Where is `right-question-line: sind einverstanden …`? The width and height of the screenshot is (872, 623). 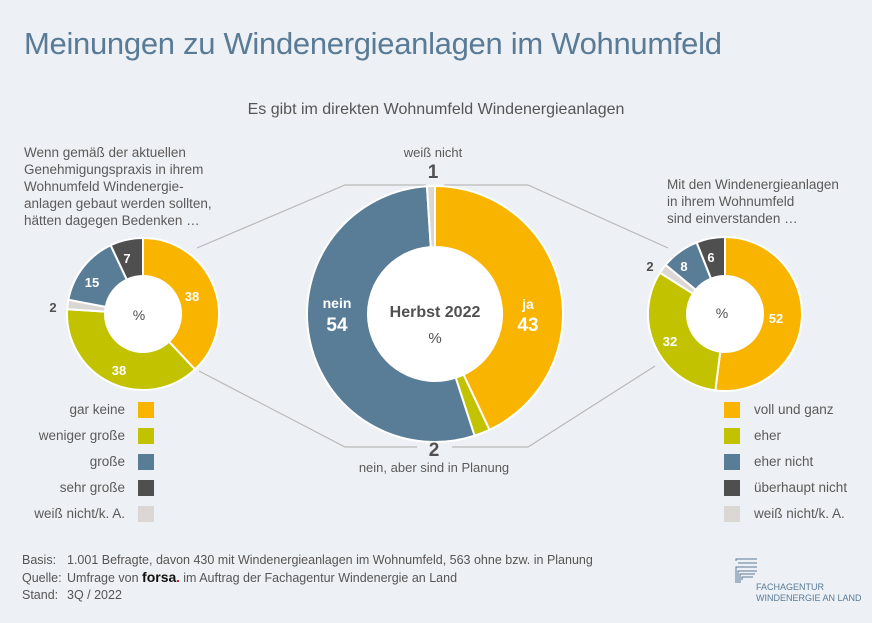
right-question-line: sind einverstanden … is located at coordinates (732, 218).